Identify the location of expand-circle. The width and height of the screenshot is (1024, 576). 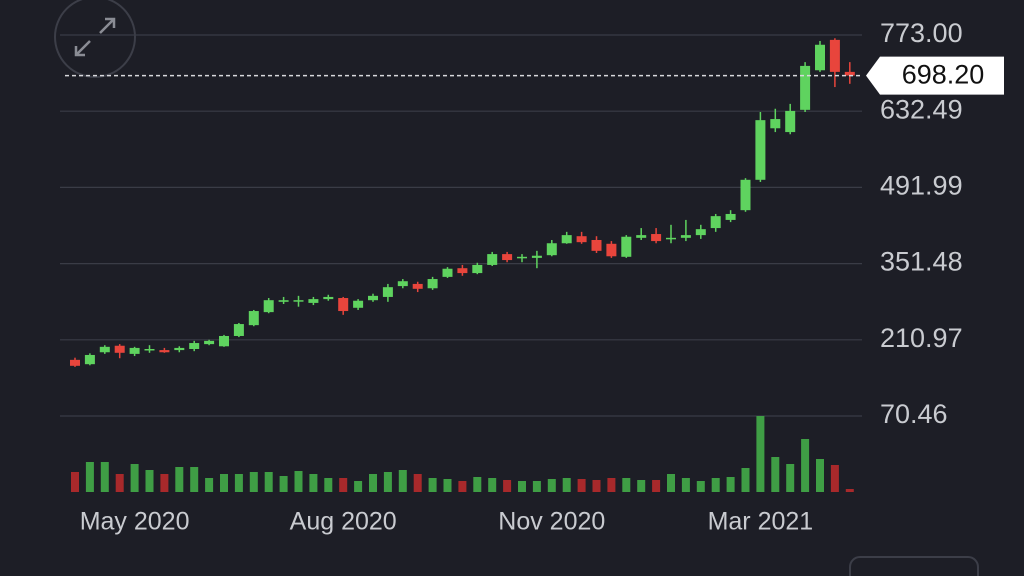
(95, 39).